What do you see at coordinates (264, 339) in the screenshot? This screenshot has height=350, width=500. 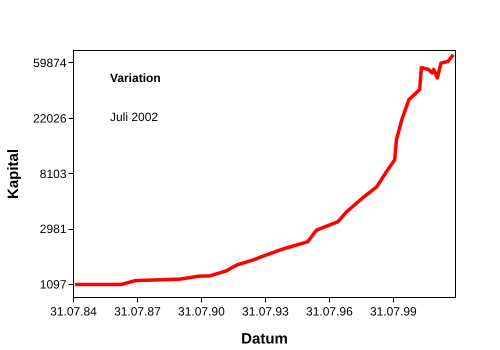 I see `x-axis-title: Datum` at bounding box center [264, 339].